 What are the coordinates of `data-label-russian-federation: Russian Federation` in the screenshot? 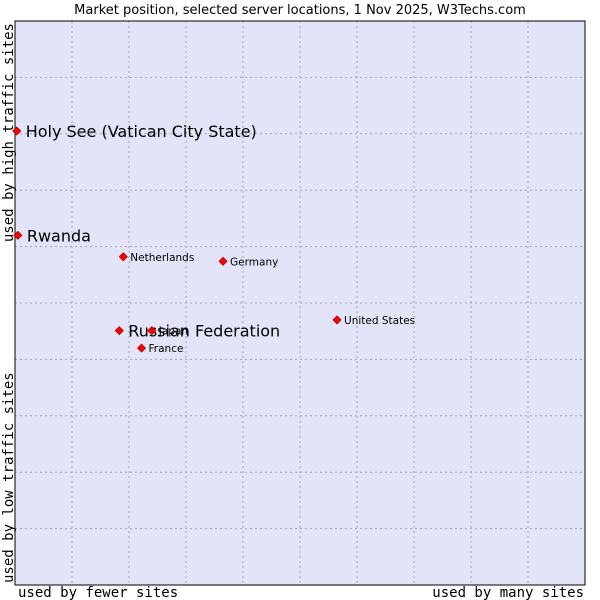 It's located at (204, 331).